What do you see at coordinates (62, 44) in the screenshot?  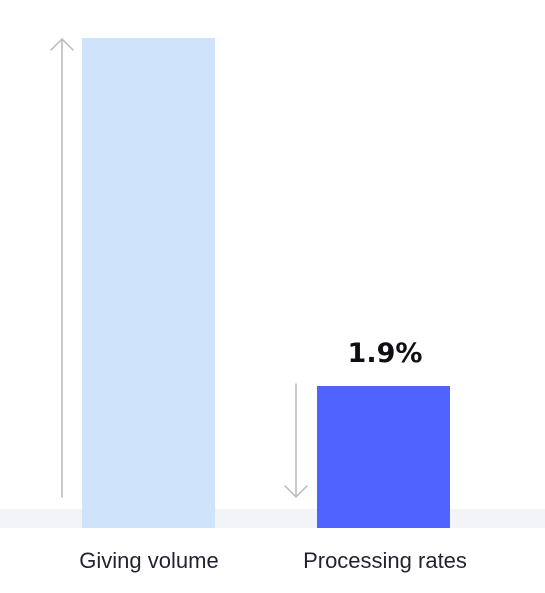 I see `up-arrow-head` at bounding box center [62, 44].